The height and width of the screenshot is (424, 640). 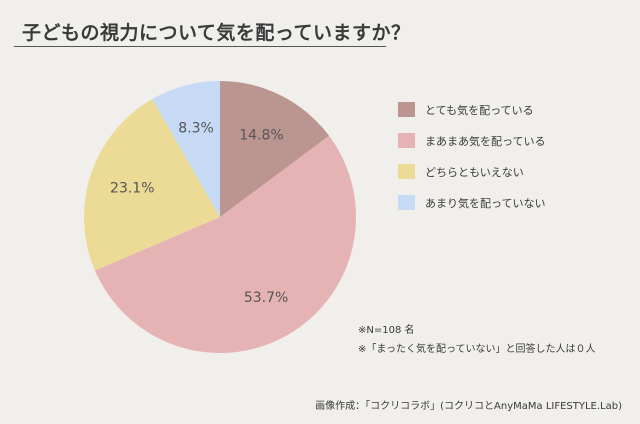 I want to click on slice-value-label: 14.8%, so click(x=261, y=135).